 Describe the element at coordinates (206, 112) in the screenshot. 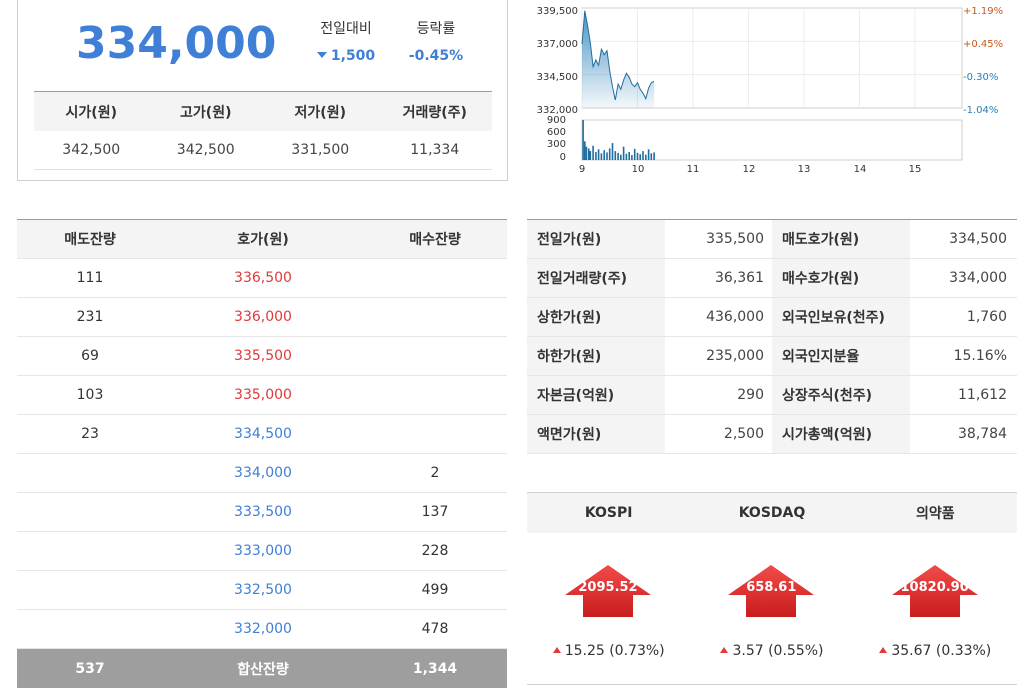

I see `ohlc-header: 고가(원)` at that location.